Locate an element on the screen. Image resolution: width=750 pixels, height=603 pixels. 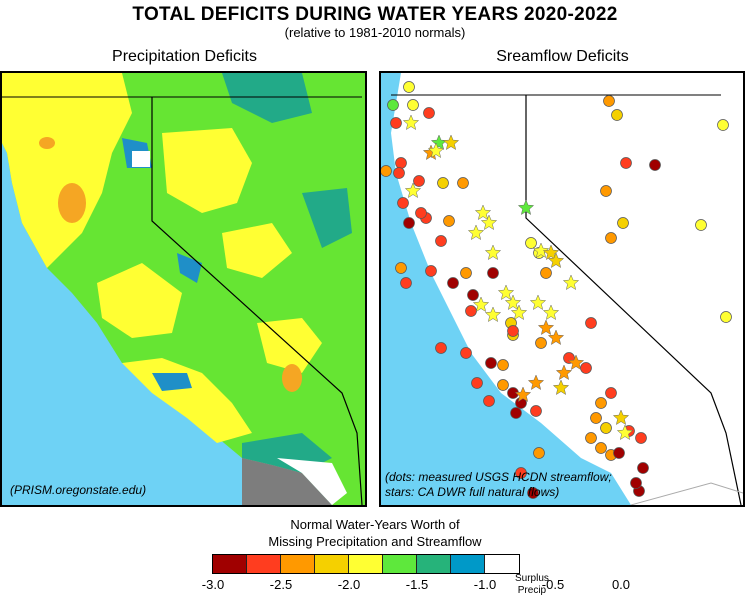
legend-tick-label: -1.0 is located at coordinates (485, 584).